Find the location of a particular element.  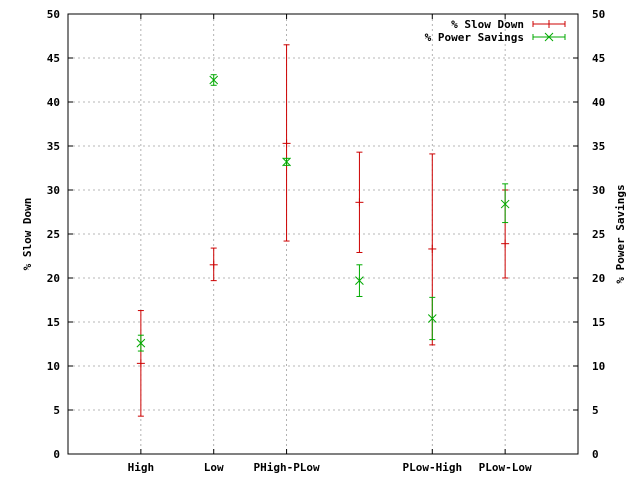

legend-label-power-savings: % Power Savings is located at coordinates (474, 37).